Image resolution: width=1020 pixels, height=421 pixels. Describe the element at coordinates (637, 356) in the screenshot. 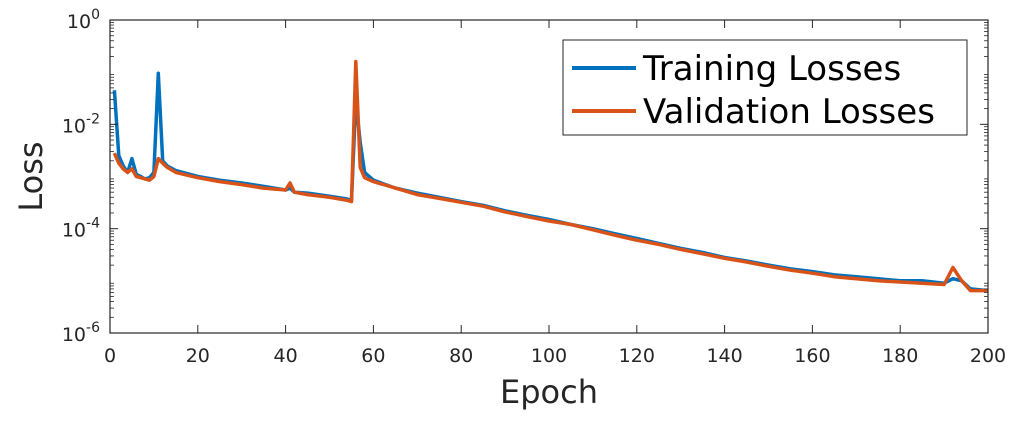

I see `x-tick-label: 120` at that location.